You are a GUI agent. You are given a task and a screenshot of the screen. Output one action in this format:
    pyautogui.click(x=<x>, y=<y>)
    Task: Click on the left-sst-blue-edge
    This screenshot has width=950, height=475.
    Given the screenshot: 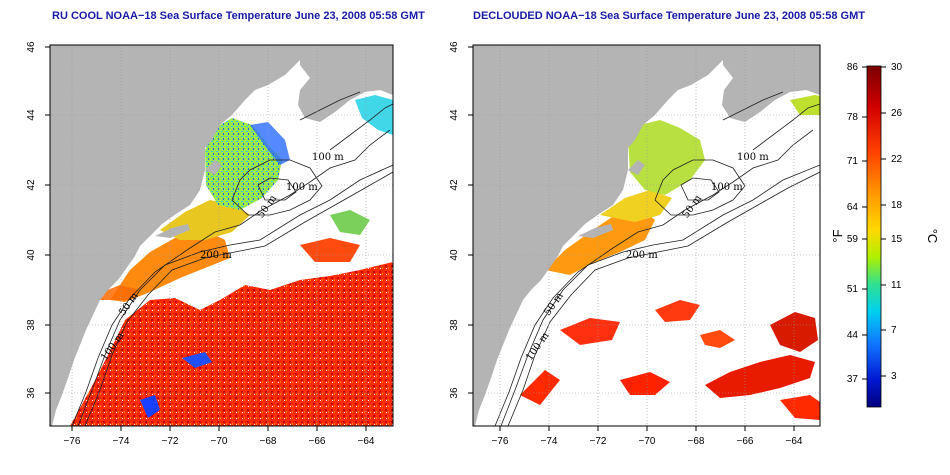 What is the action you would take?
    pyautogui.click(x=270, y=143)
    